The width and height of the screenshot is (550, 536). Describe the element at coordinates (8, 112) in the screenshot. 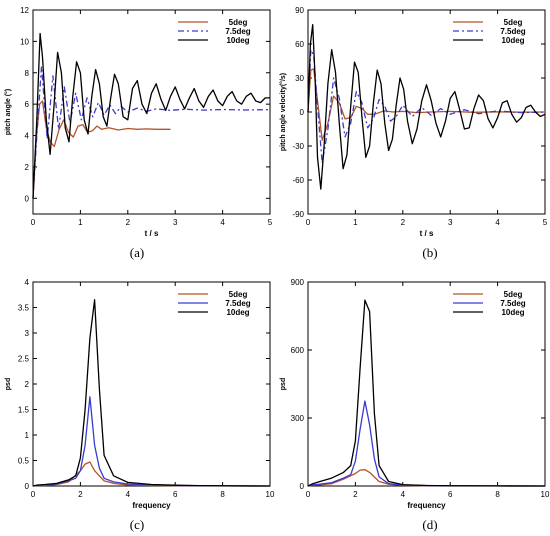

I see `y-axis-title: pitch angle (°)` at that location.